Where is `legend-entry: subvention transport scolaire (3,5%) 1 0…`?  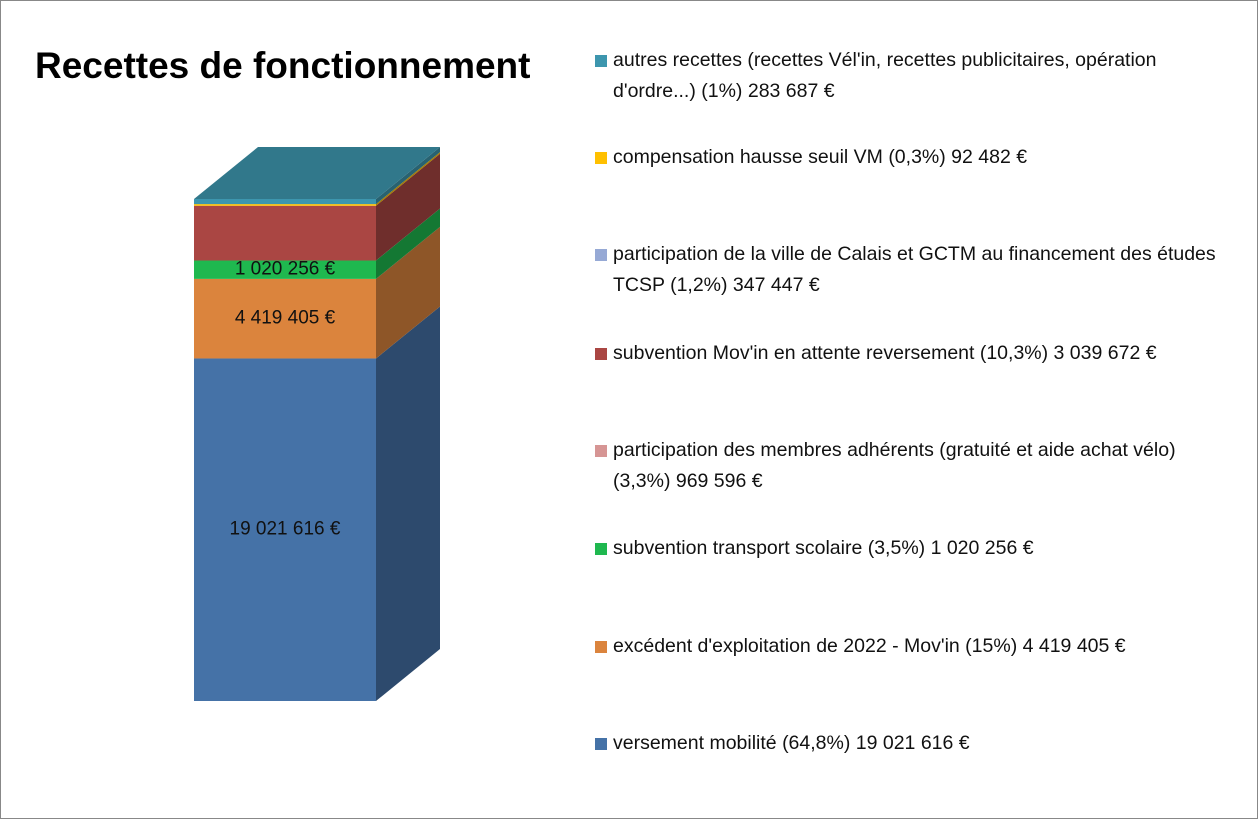
legend-entry: subvention transport scolaire (3,5%) 1 0… is located at coordinates (914, 548).